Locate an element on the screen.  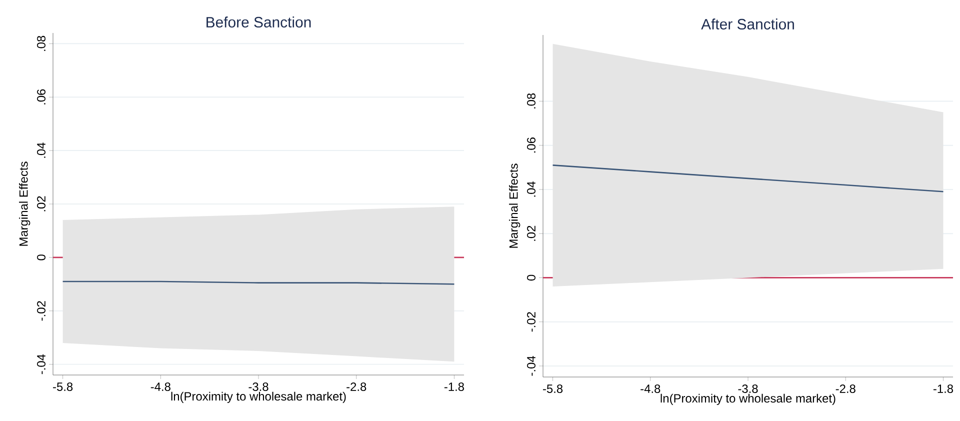
line-series is located at coordinates (748, 178).